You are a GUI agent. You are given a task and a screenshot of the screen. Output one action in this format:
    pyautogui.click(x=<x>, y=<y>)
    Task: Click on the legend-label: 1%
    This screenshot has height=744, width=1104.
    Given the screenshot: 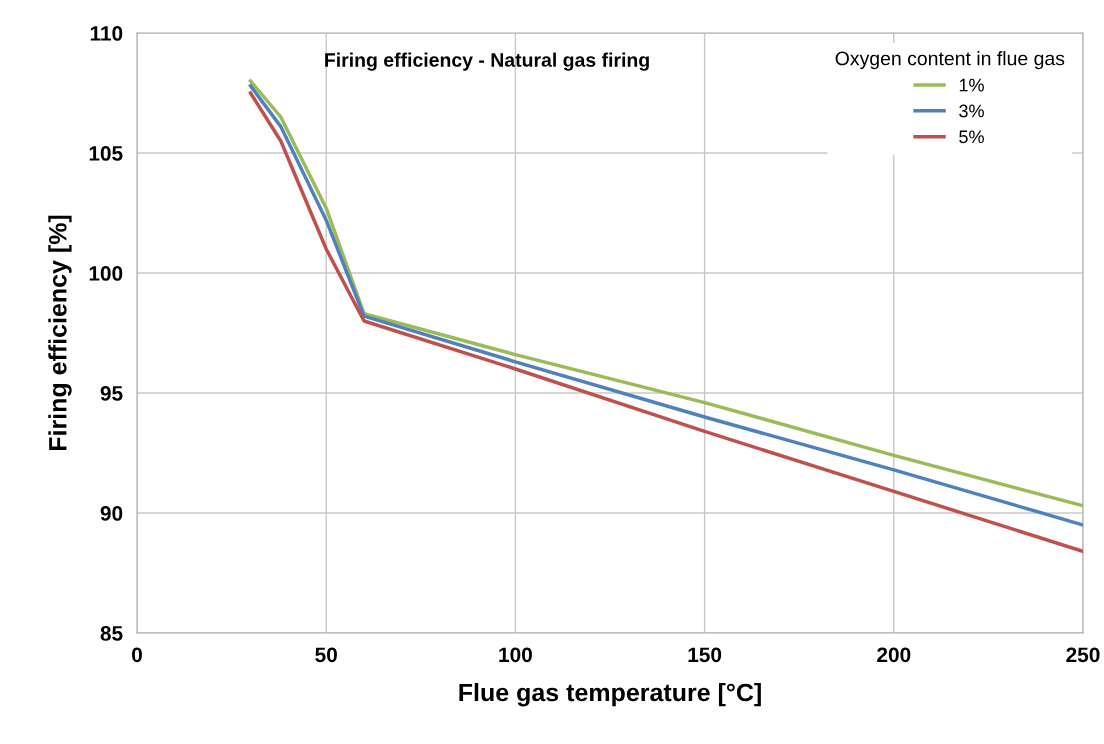 What is the action you would take?
    pyautogui.click(x=971, y=85)
    